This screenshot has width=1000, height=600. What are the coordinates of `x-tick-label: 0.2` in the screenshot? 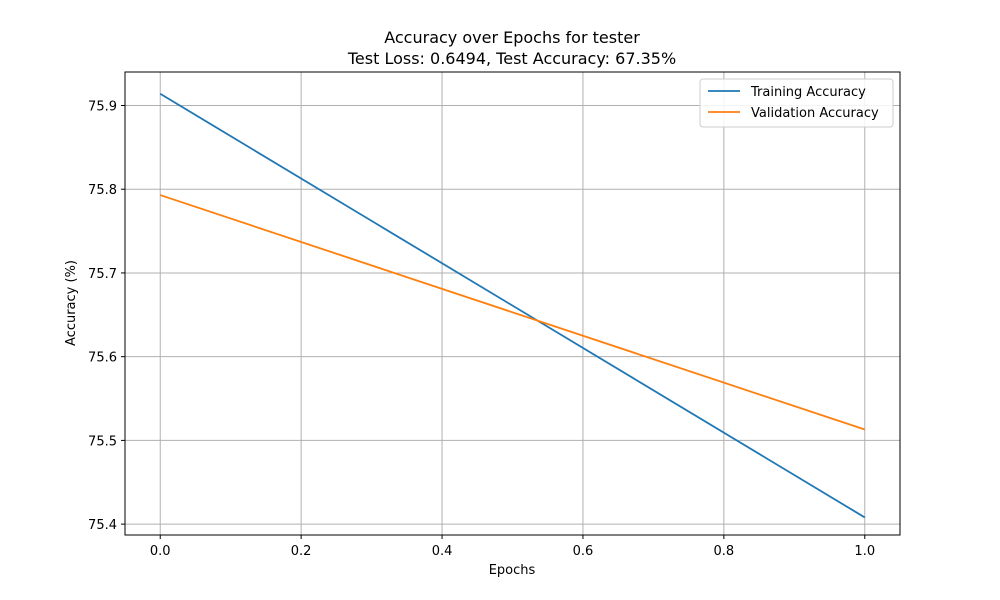 It's located at (301, 551).